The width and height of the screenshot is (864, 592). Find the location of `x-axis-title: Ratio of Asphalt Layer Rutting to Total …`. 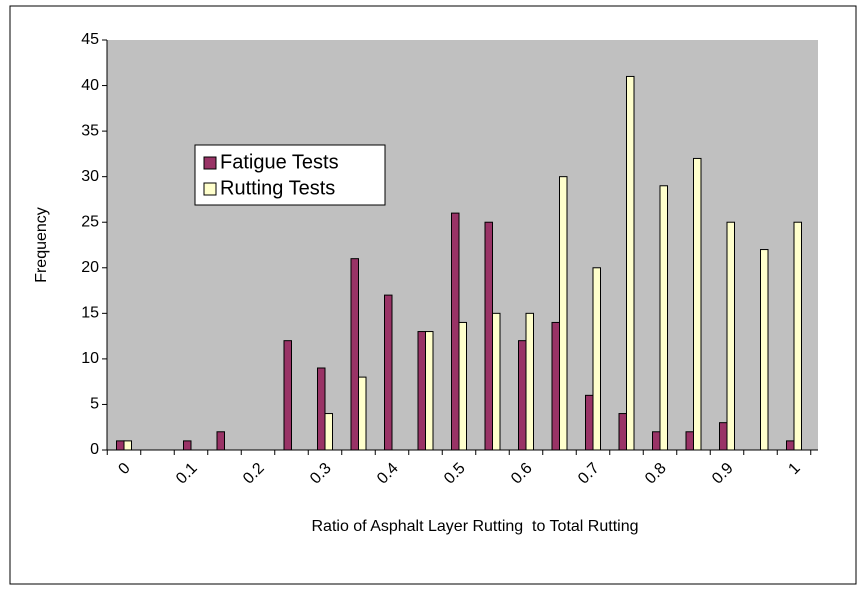

x-axis-title: Ratio of Asphalt Layer Rutting to Total … is located at coordinates (474, 526).